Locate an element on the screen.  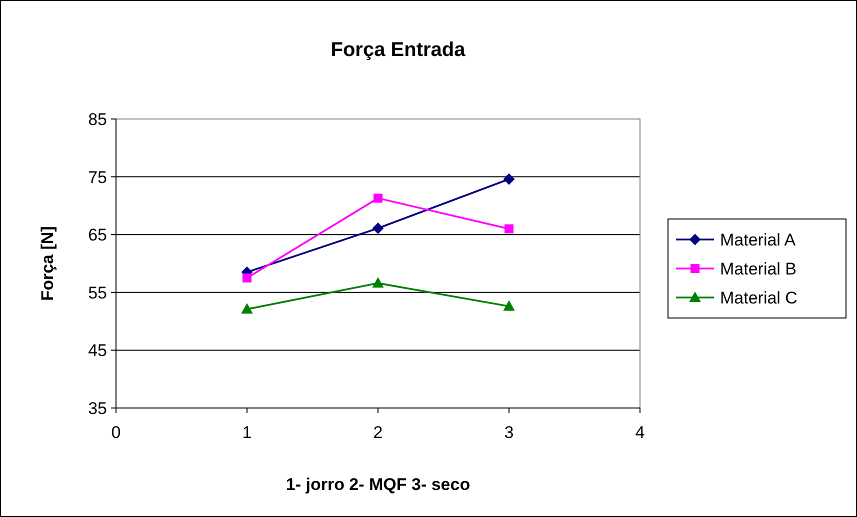
x-tick-label: 2 is located at coordinates (378, 432).